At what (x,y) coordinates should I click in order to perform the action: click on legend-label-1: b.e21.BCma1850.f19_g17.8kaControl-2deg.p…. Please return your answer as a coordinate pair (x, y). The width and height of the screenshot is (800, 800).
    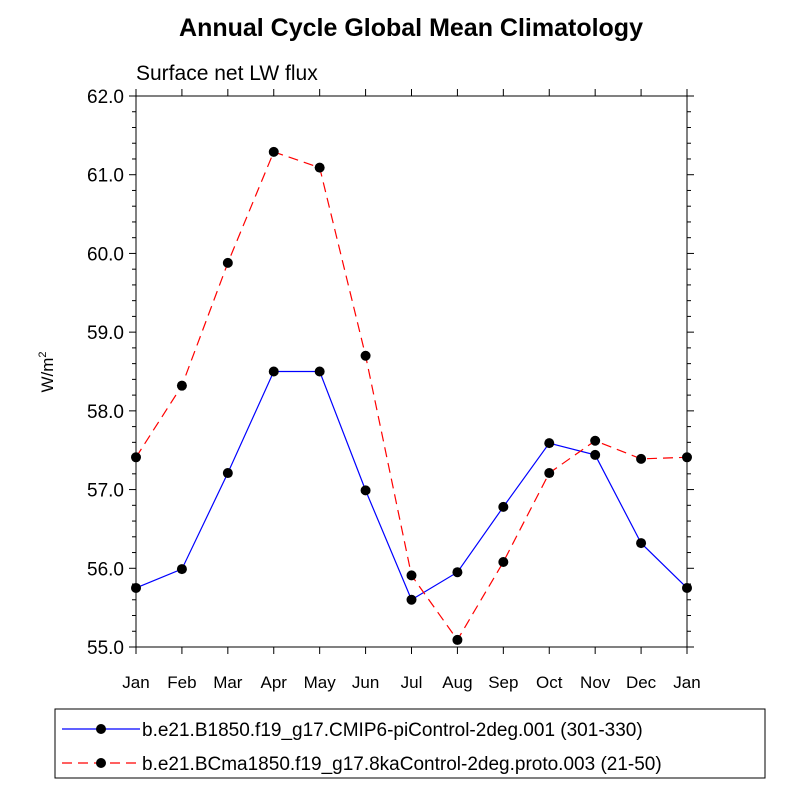
    Looking at the image, I should click on (402, 764).